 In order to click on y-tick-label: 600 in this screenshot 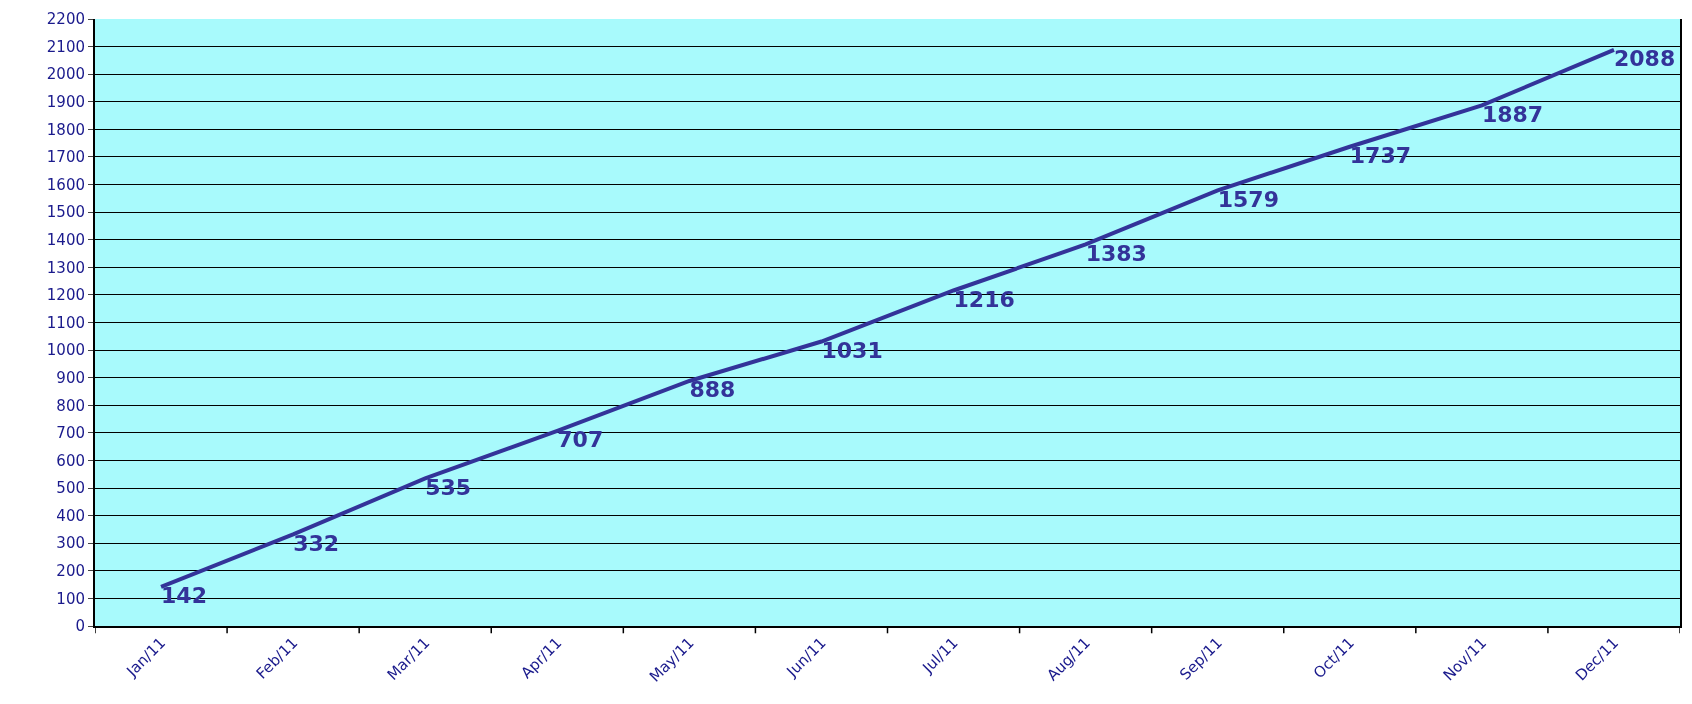, I will do `click(70, 460)`.